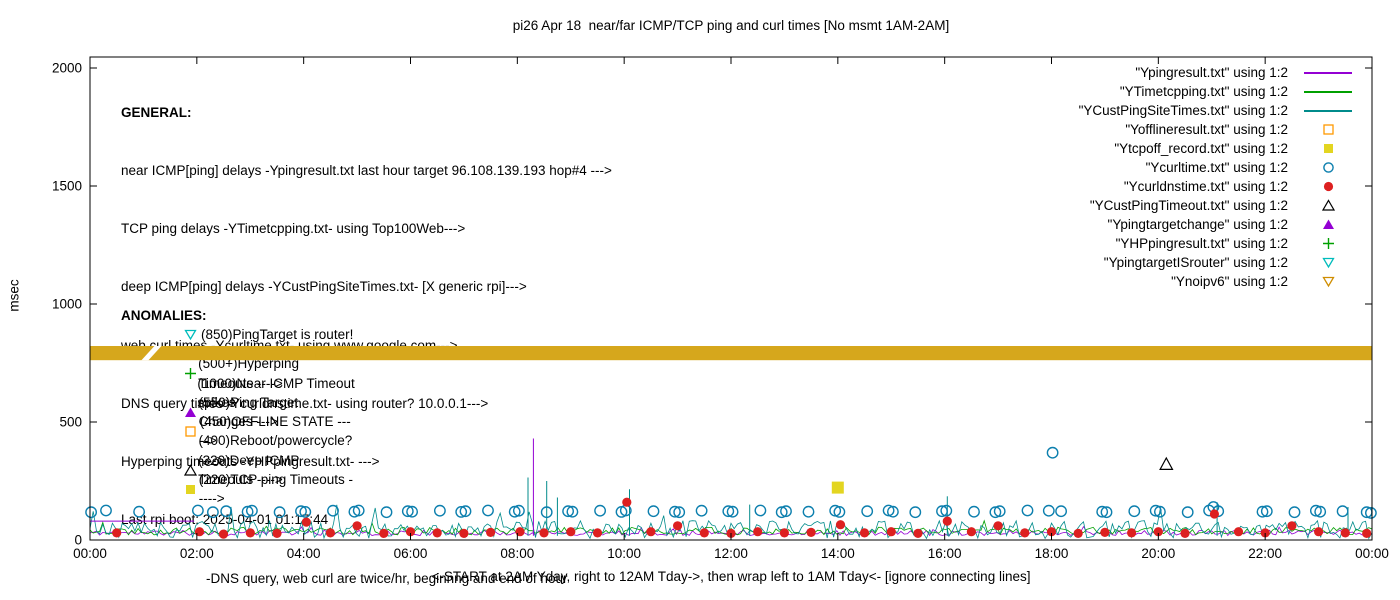 This screenshot has width=1400, height=600. I want to click on anomaly-item: (850)PingTarget is router!, so click(269, 334).